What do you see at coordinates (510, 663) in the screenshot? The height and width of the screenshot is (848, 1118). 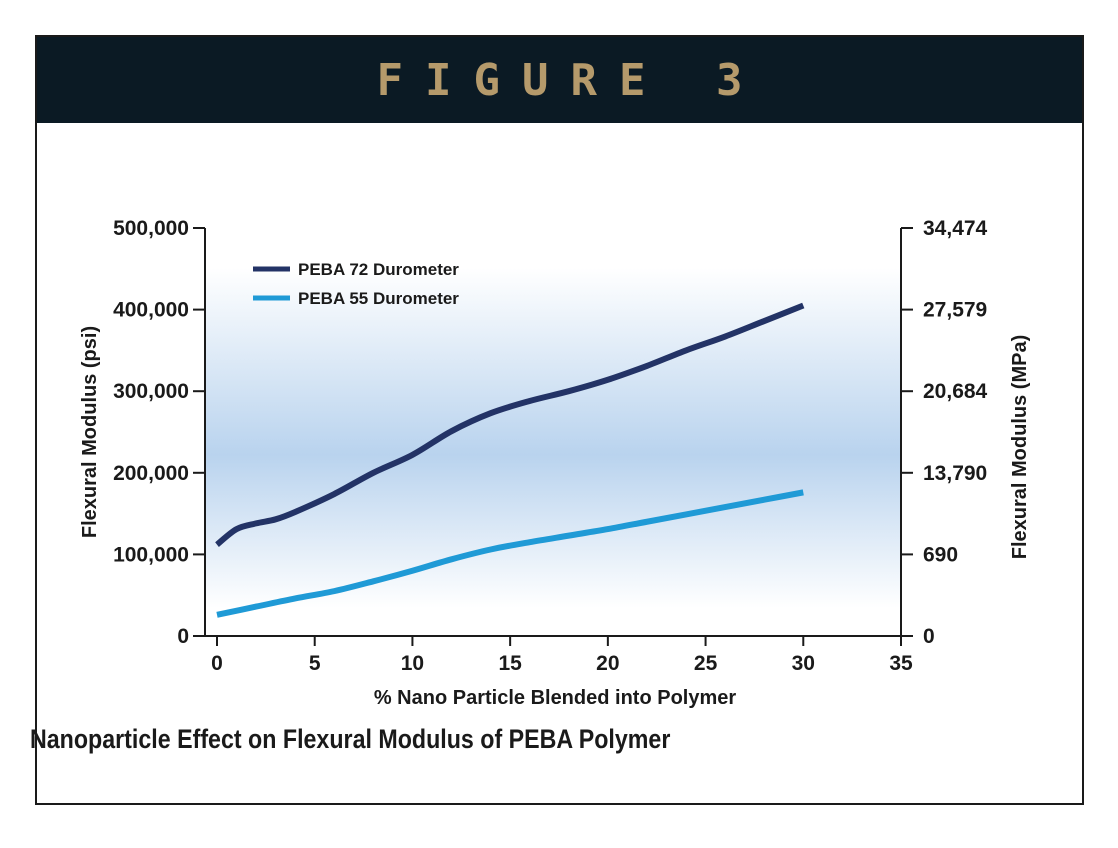 I see `x-tick-label: 15` at bounding box center [510, 663].